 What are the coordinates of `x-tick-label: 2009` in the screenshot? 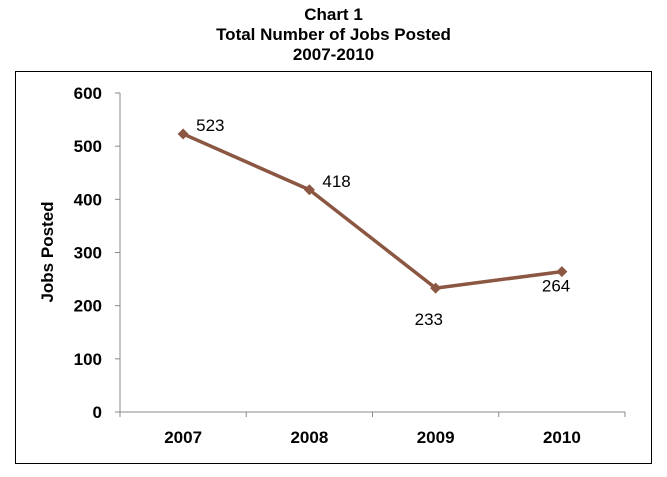 It's located at (436, 437).